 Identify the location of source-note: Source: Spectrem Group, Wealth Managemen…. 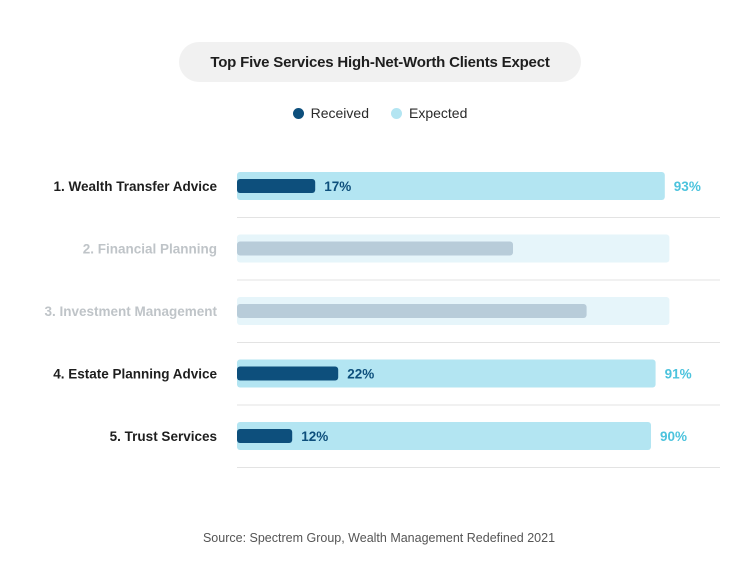
(379, 538).